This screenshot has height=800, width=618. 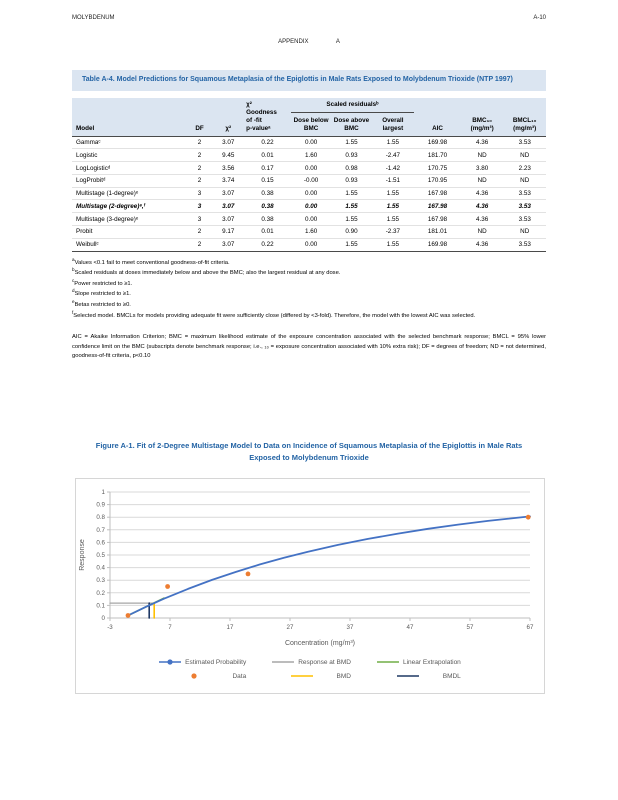 What do you see at coordinates (228, 232) in the screenshot?
I see `chi-square-cell: 9.17` at bounding box center [228, 232].